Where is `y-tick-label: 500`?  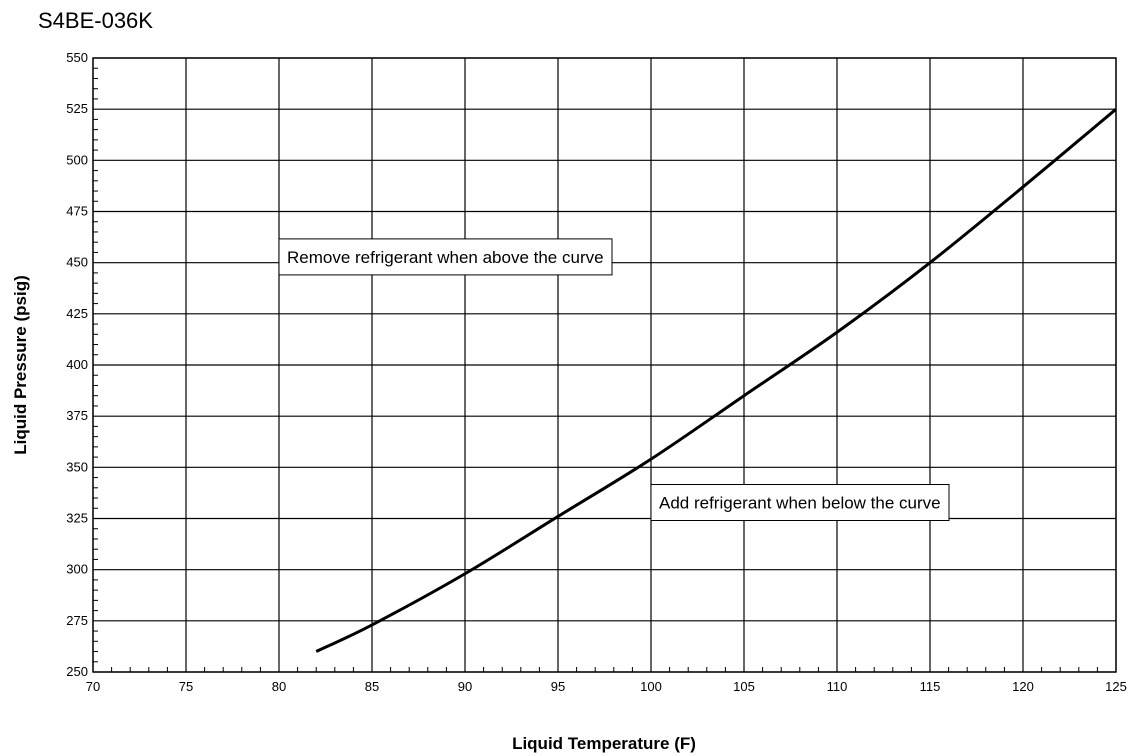
y-tick-label: 500 is located at coordinates (77, 159).